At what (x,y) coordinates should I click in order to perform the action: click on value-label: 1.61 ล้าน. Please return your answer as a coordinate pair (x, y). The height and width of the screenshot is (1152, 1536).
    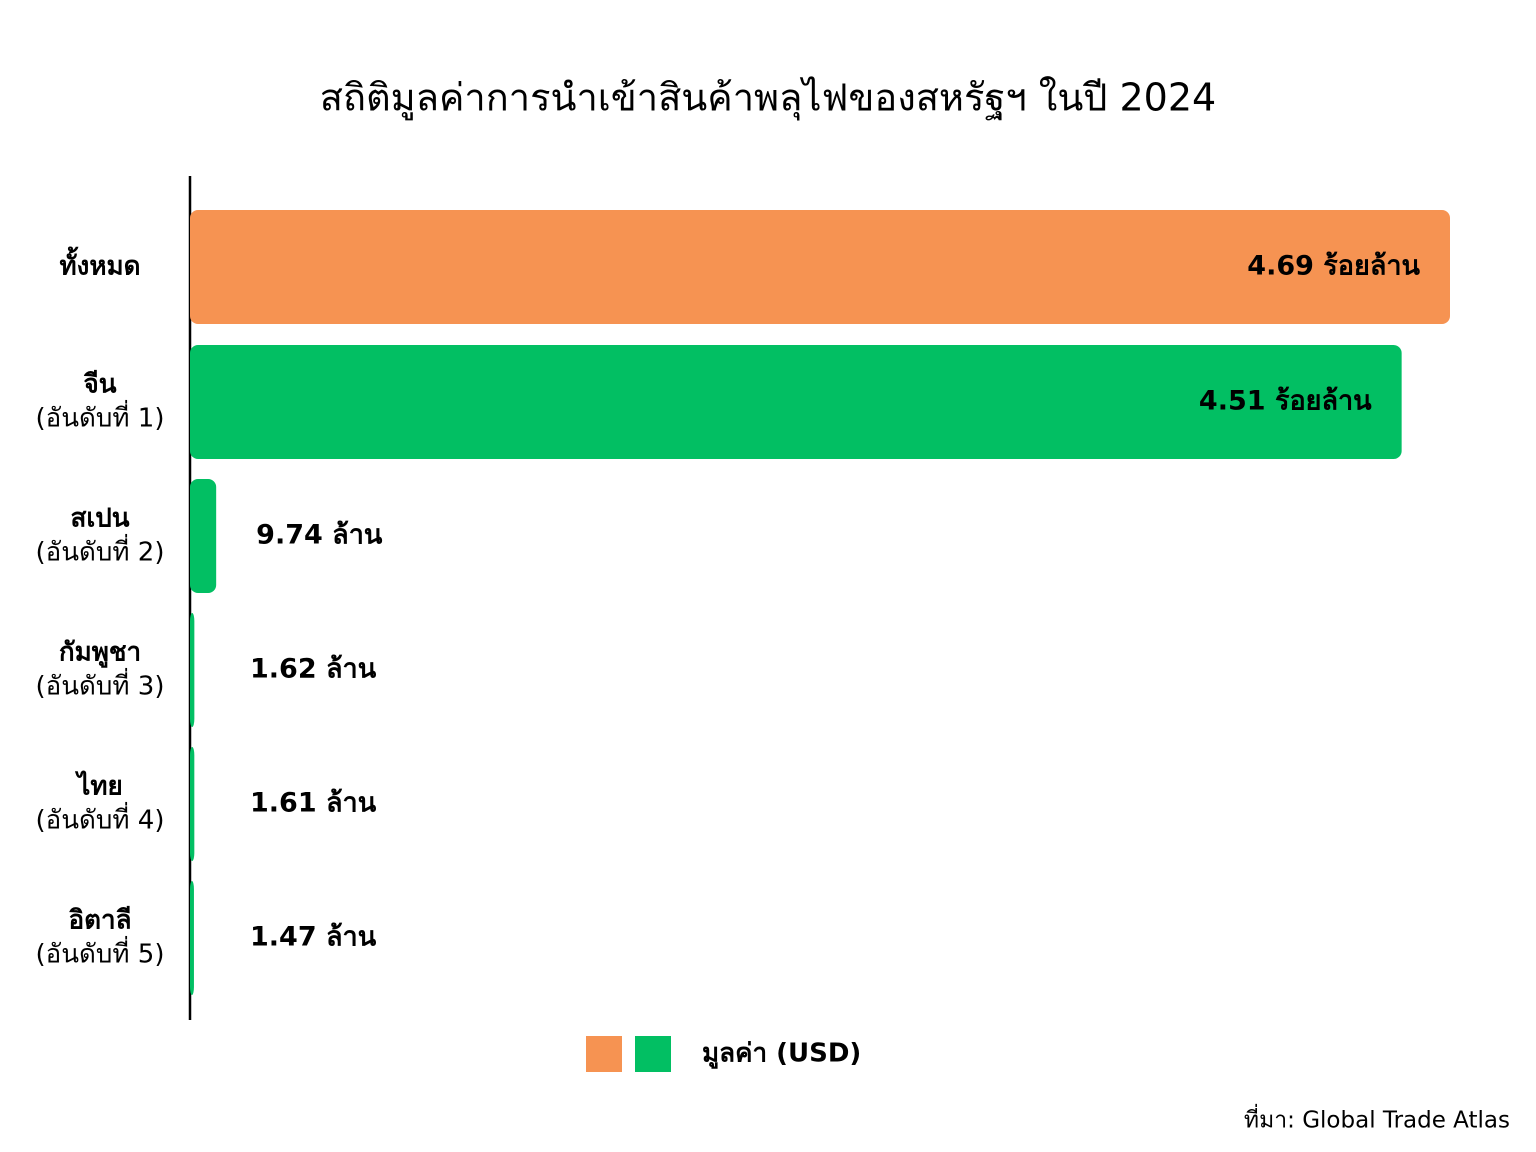
    Looking at the image, I should click on (313, 803).